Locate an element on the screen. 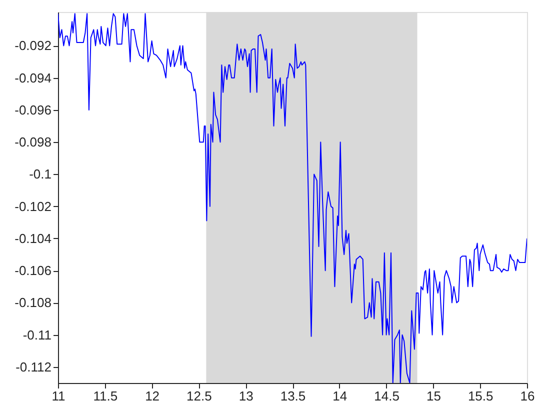  y-tick-label: -0.112 is located at coordinates (34, 366).